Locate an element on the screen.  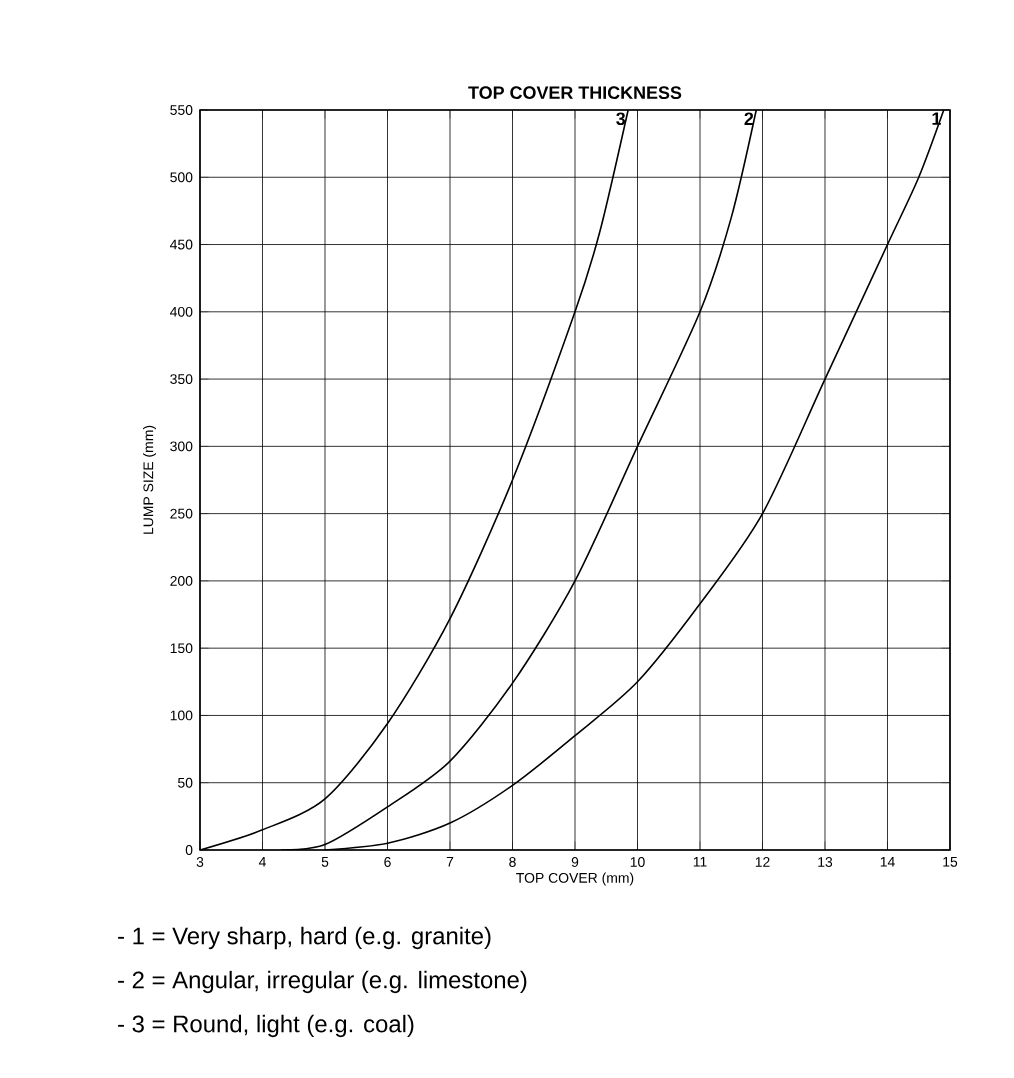
legend-label: 2 is located at coordinates (749, 118).